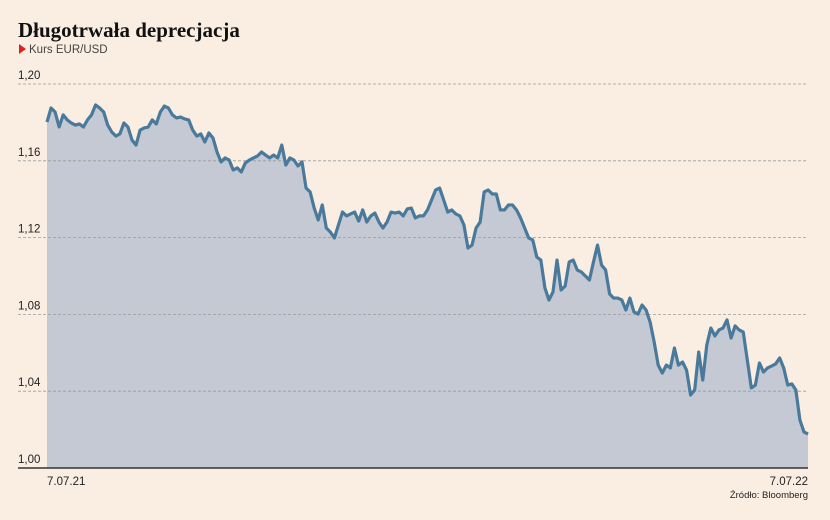 Image resolution: width=830 pixels, height=520 pixels. I want to click on y-tick-label: 1,04, so click(29, 383).